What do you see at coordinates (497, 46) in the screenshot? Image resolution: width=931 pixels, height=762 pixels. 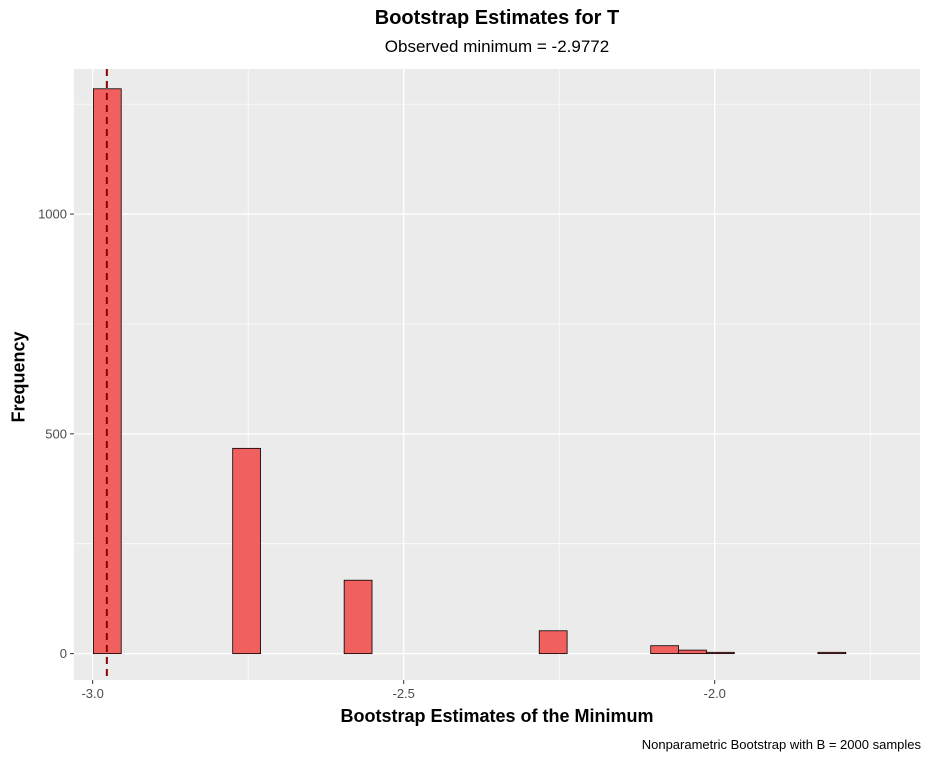 I see `chart-subtitle: Observed minimum = -2.9772` at bounding box center [497, 46].